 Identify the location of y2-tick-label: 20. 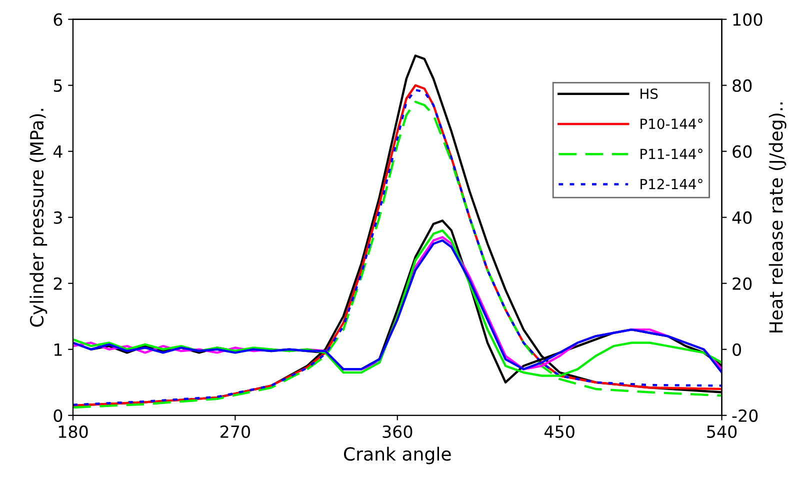
(742, 283).